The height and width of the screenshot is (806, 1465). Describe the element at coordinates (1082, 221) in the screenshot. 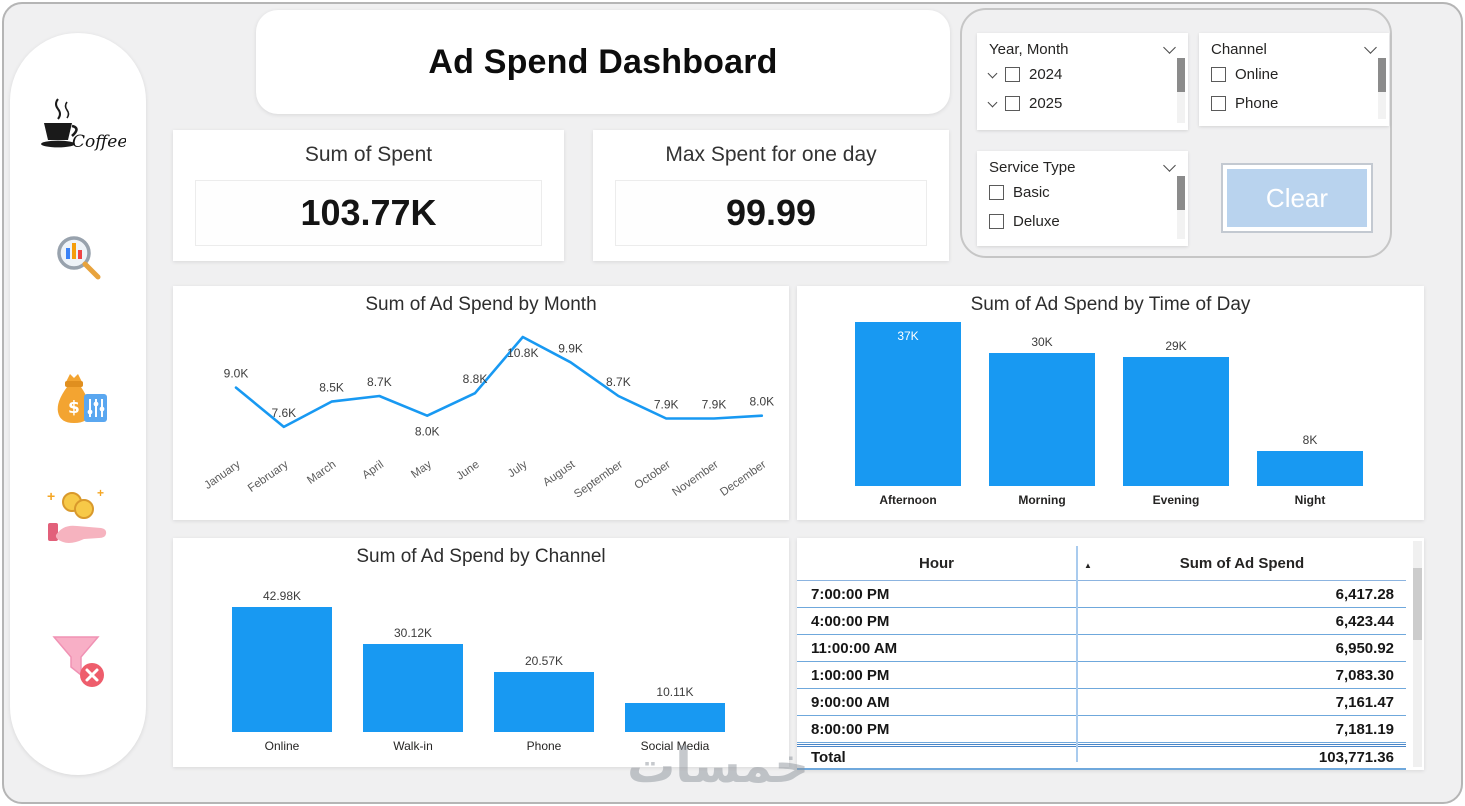

I see `slicer-item-deluxe: Deluxe` at that location.